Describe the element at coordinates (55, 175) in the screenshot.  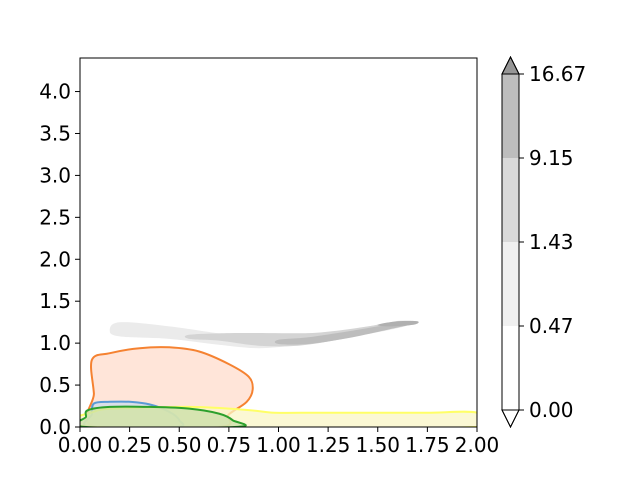
I see `y-tick-label: 3.0` at that location.